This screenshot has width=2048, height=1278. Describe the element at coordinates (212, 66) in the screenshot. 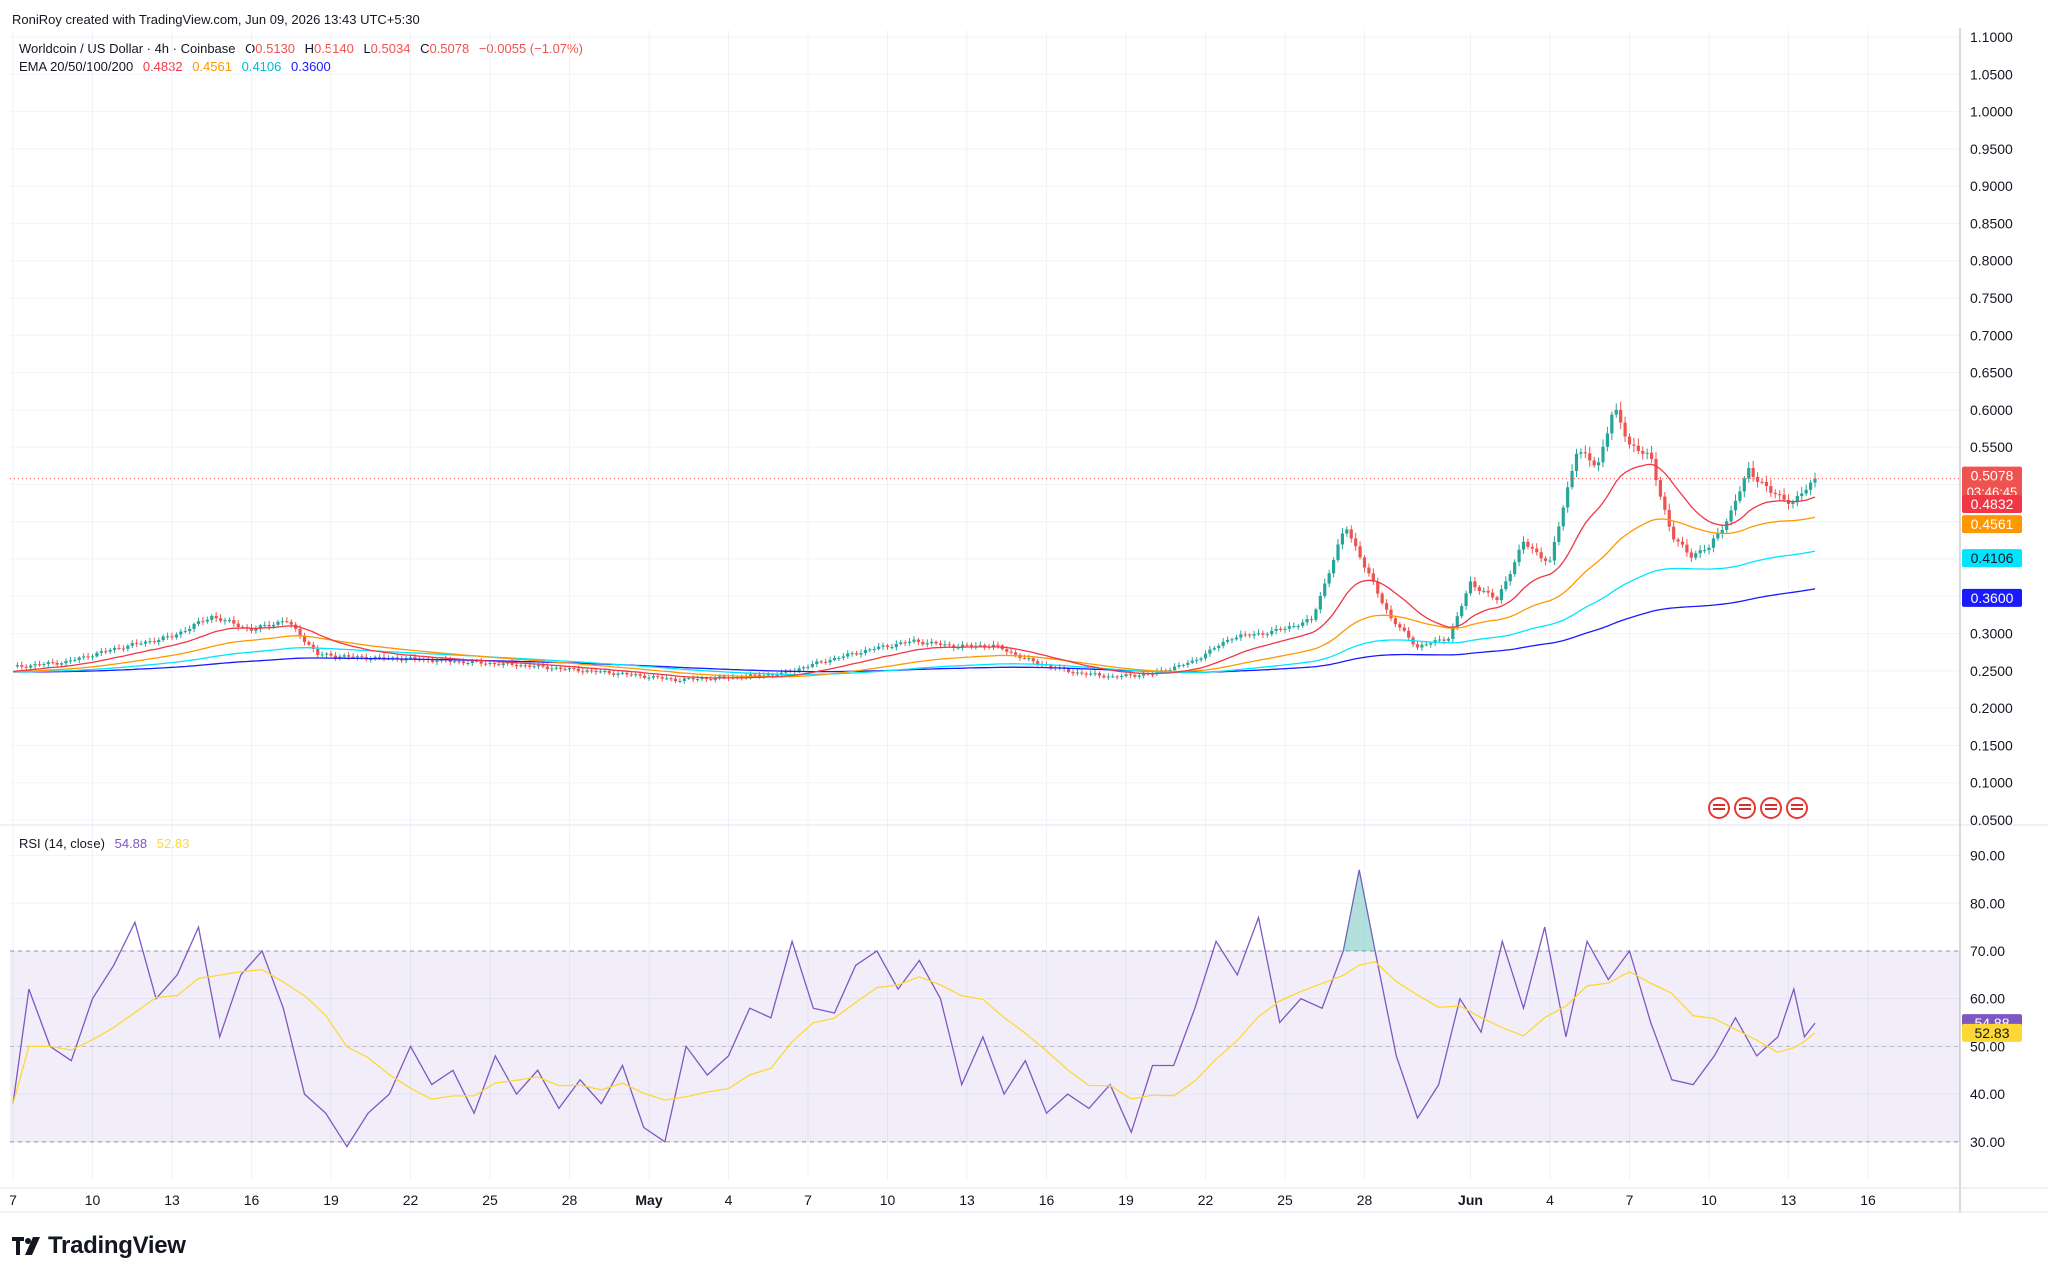

I see `ema50-value: 0.4561` at that location.